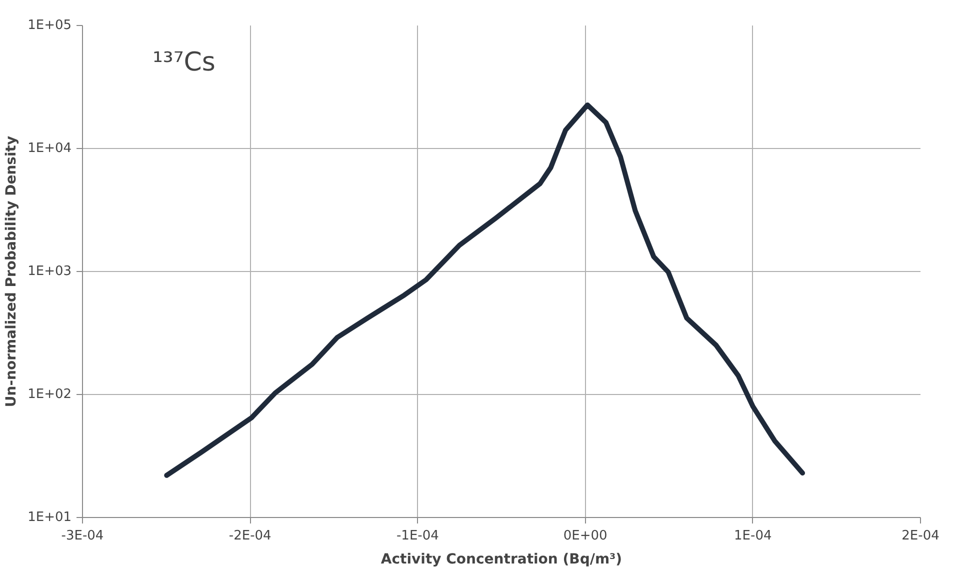 The image size is (969, 580). Describe the element at coordinates (753, 536) in the screenshot. I see `x-tick-label: 1E-04` at that location.